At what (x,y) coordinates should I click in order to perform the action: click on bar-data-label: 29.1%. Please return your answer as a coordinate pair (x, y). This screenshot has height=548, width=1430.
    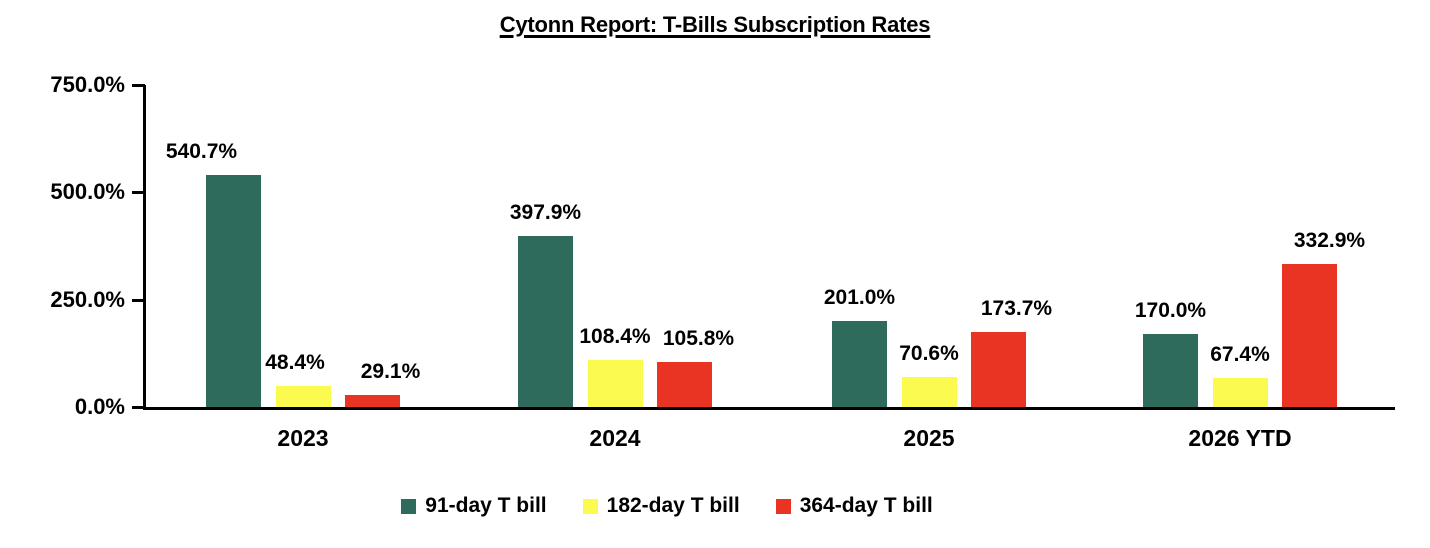
    Looking at the image, I should click on (390, 371).